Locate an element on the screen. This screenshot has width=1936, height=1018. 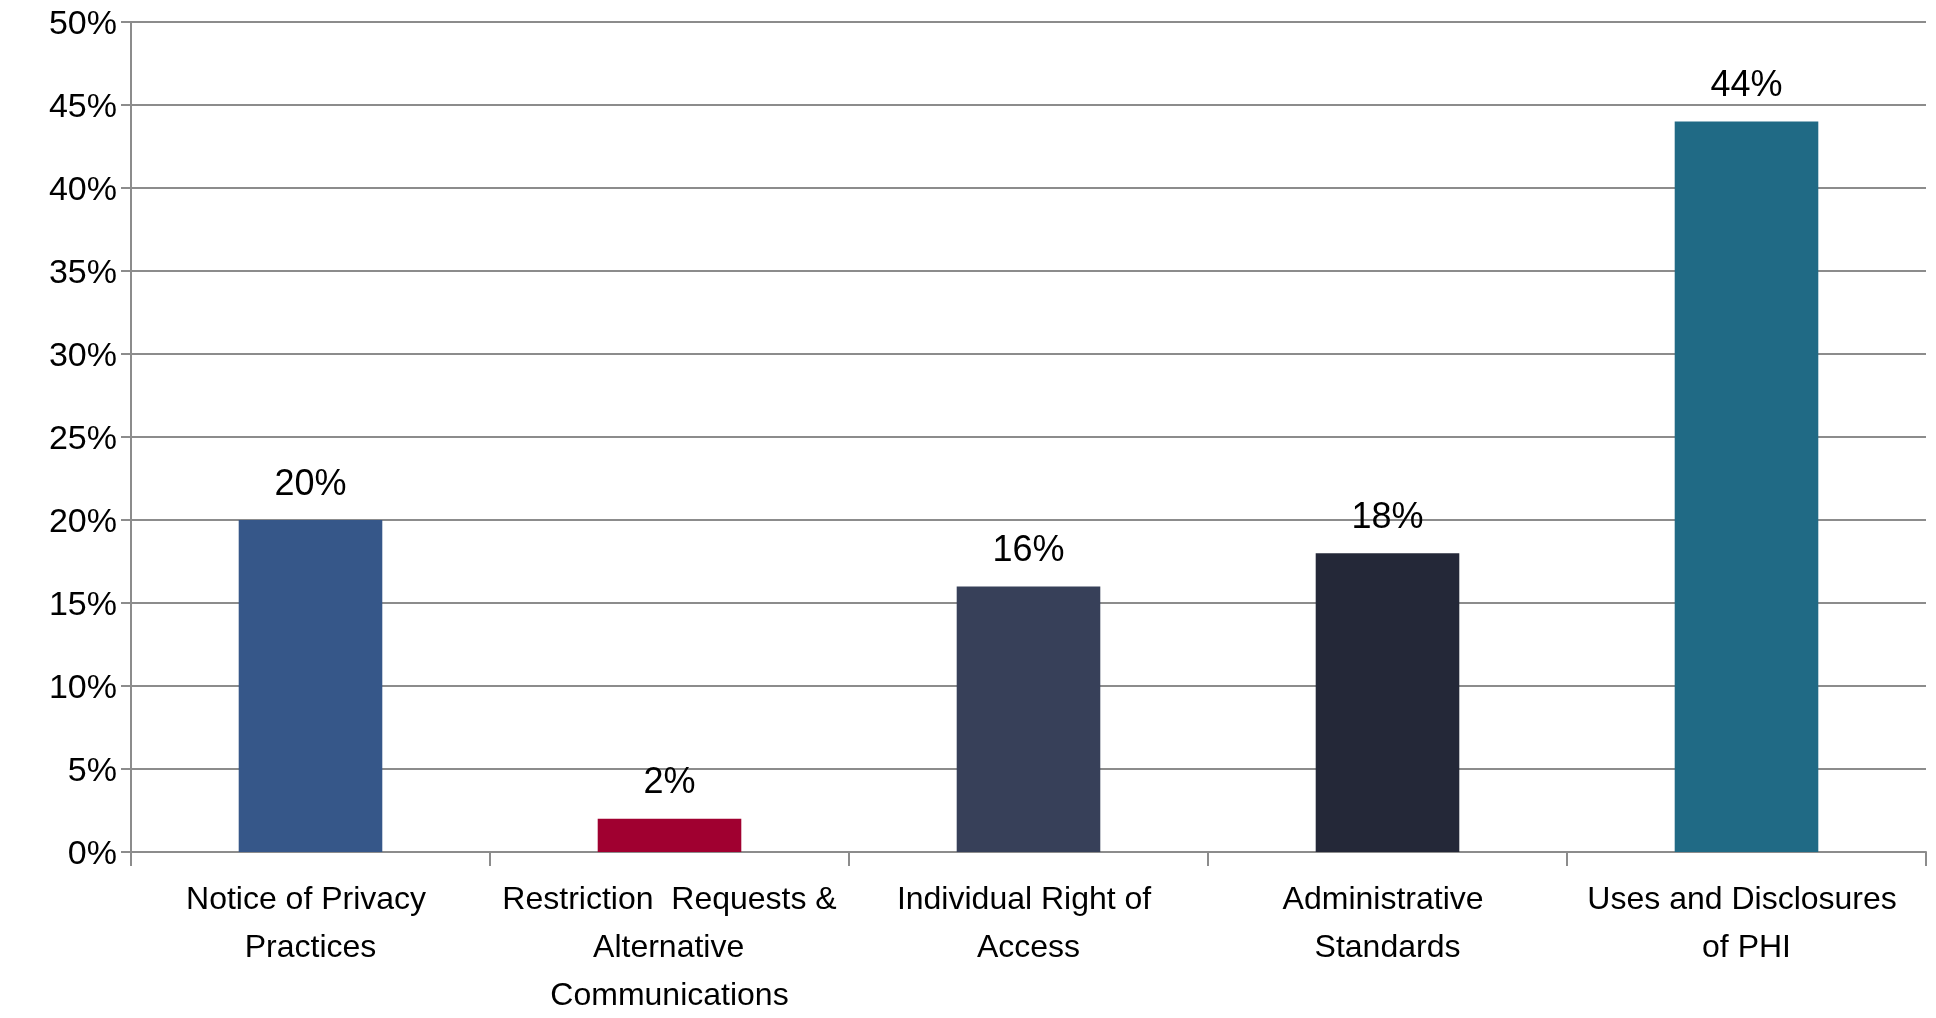
y-tick-label: 30% is located at coordinates (82, 354).